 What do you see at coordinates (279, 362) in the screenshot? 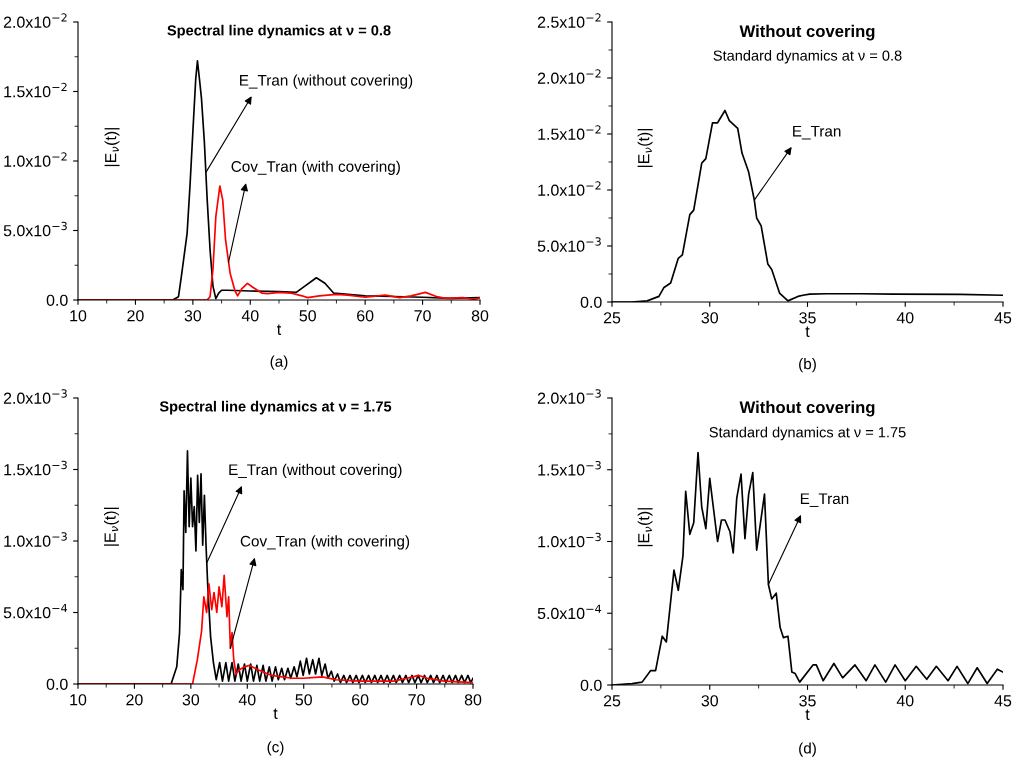
I see `text: (a)` at bounding box center [279, 362].